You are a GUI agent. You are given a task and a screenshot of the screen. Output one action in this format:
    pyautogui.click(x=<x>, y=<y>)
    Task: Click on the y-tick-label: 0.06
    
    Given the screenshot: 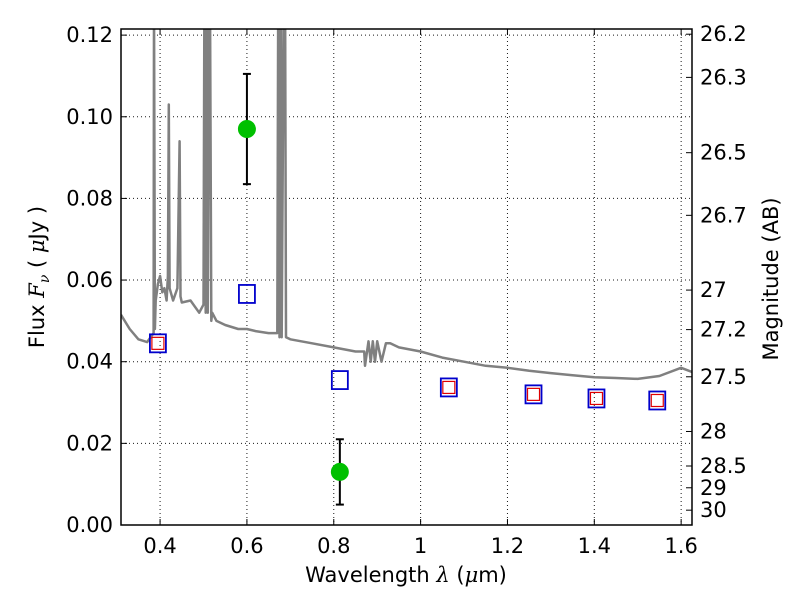 What is the action you would take?
    pyautogui.click(x=89, y=280)
    